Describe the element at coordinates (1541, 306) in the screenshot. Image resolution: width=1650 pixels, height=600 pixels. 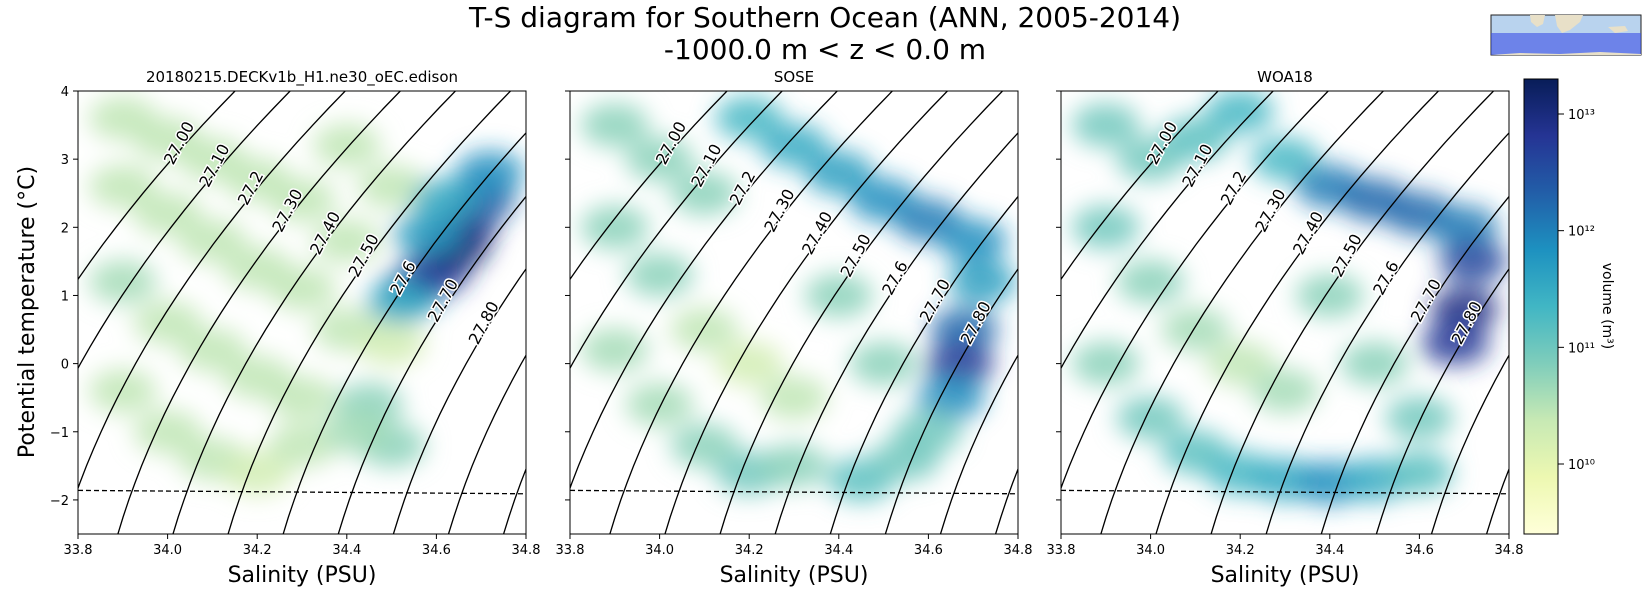
I see `colorbar-gradient` at that location.